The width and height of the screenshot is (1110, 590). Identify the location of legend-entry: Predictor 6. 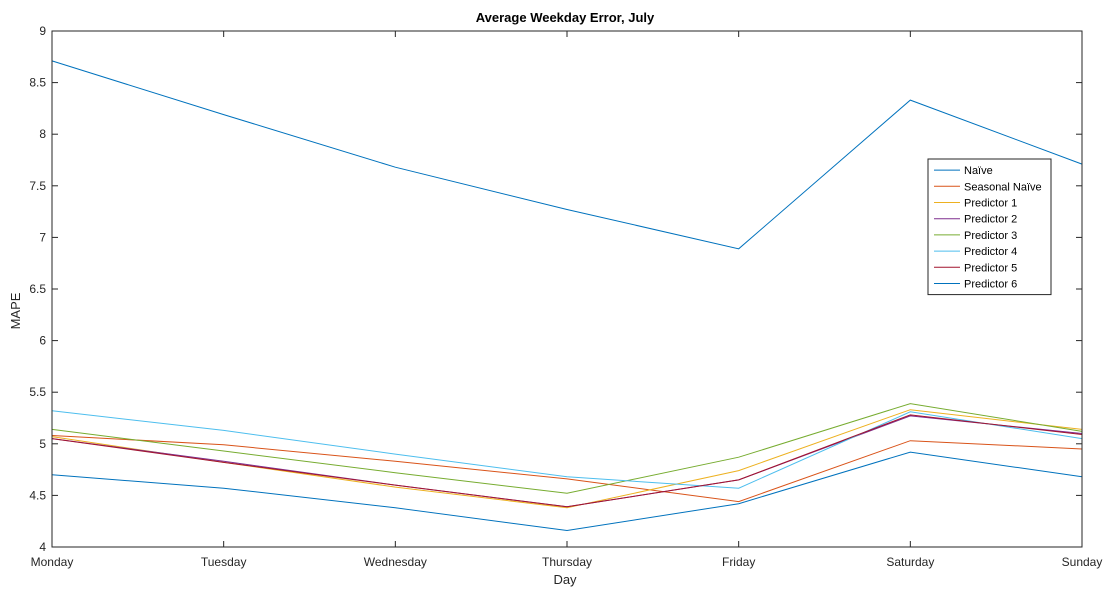
(990, 285).